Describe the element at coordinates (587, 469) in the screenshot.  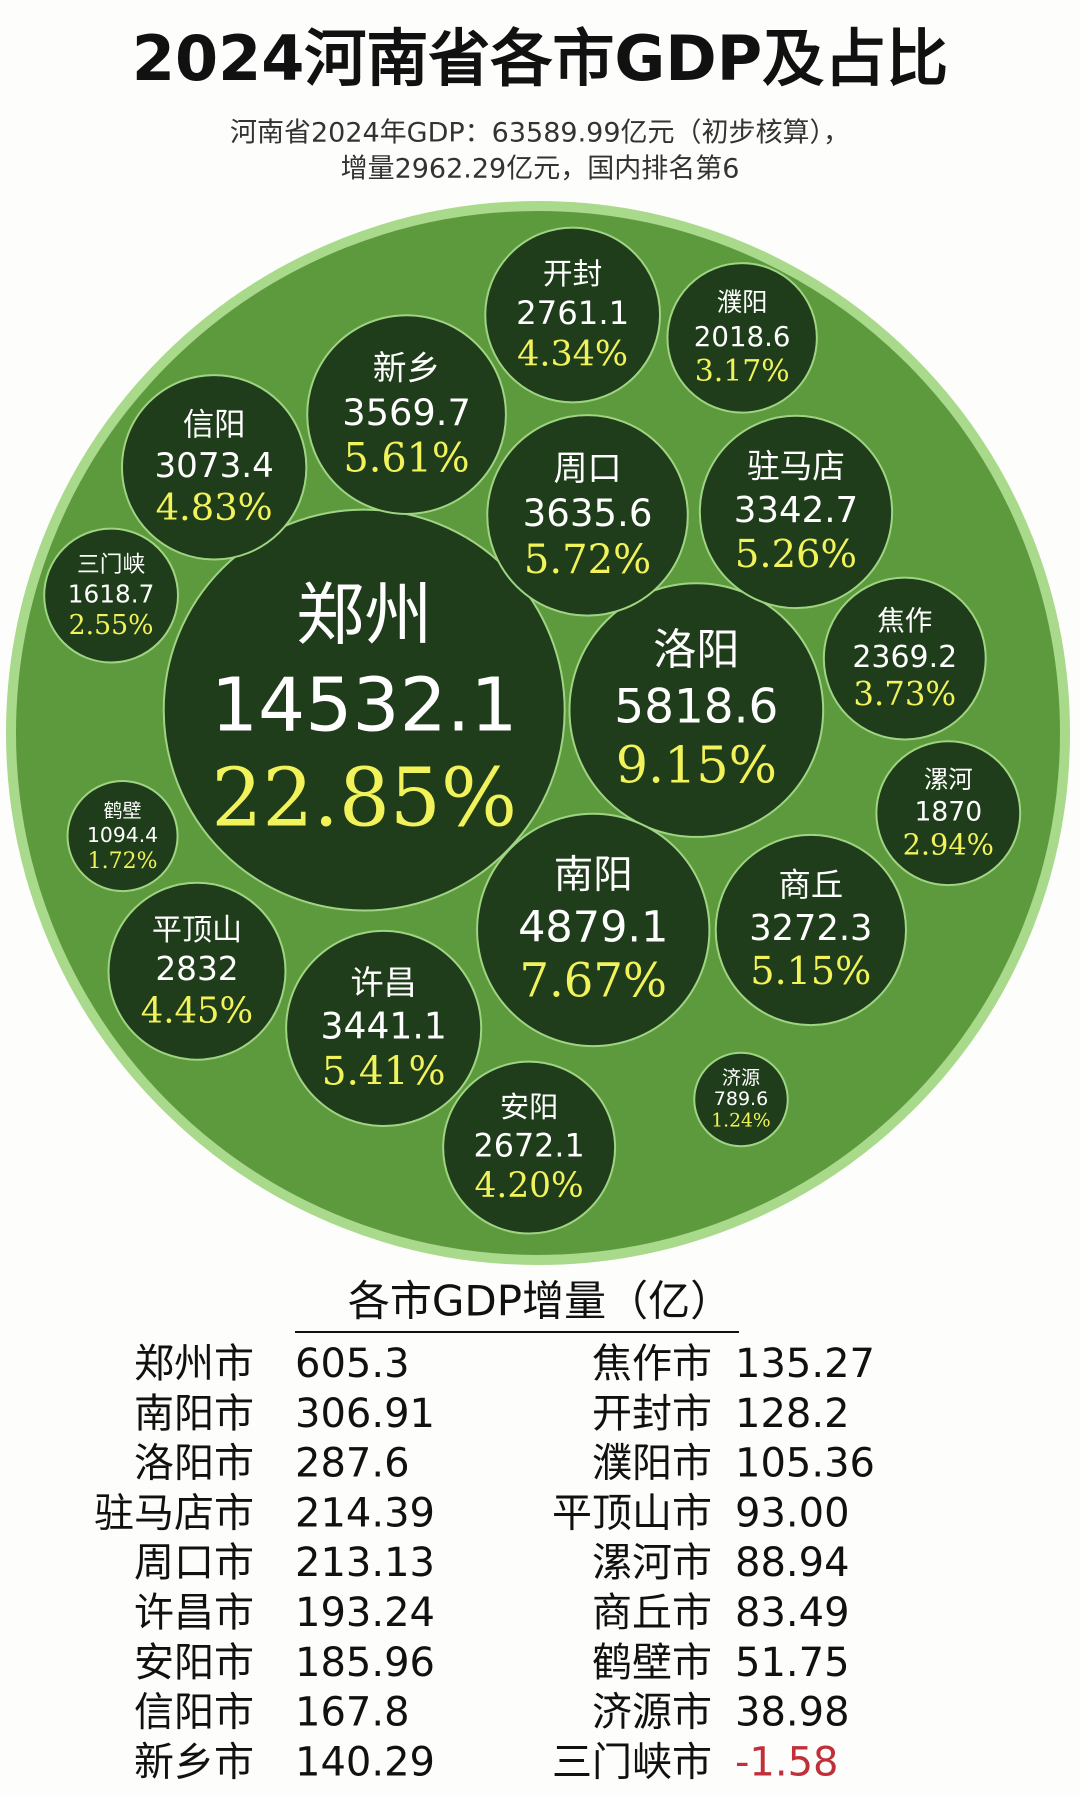
I see `city-name: 周口` at that location.